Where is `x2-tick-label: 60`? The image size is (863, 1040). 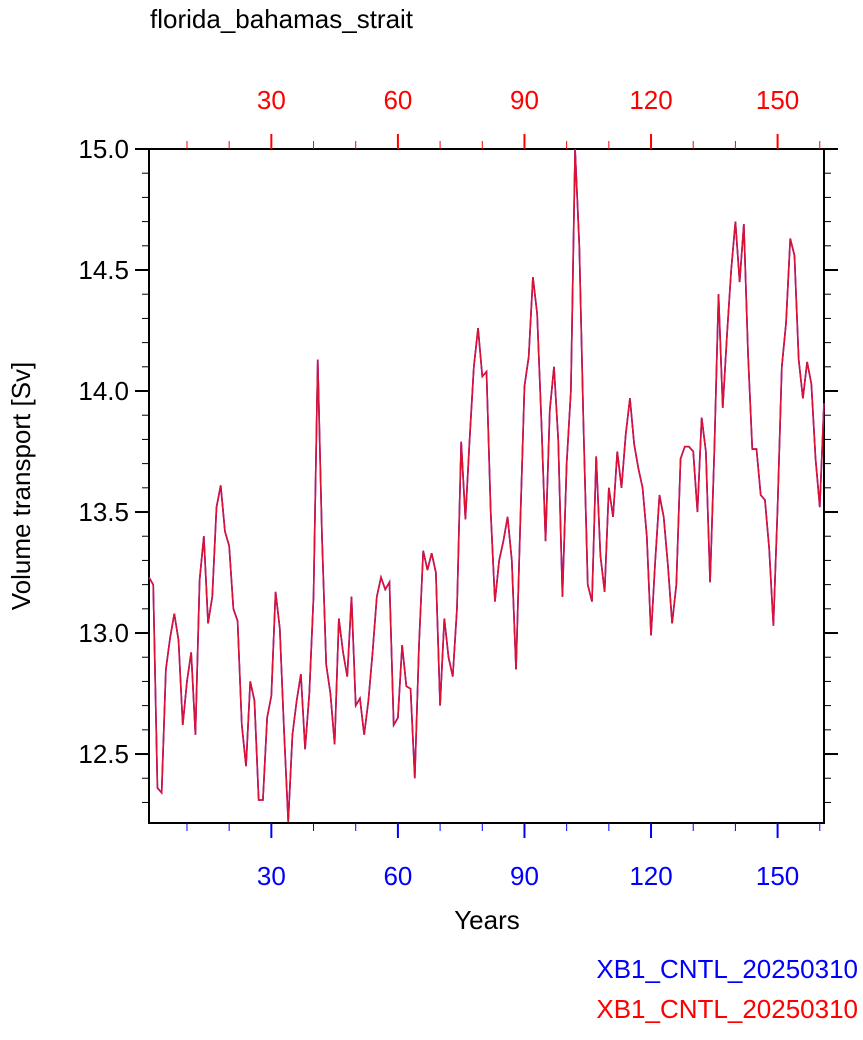
x2-tick-label: 60 is located at coordinates (397, 100).